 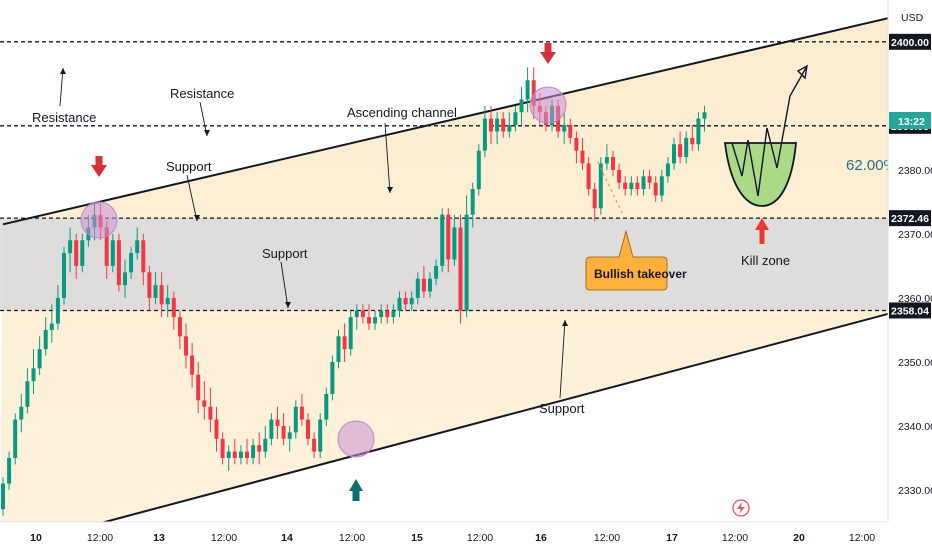 What do you see at coordinates (915, 427) in the screenshot?
I see `price-tick-label: 2340.00` at bounding box center [915, 427].